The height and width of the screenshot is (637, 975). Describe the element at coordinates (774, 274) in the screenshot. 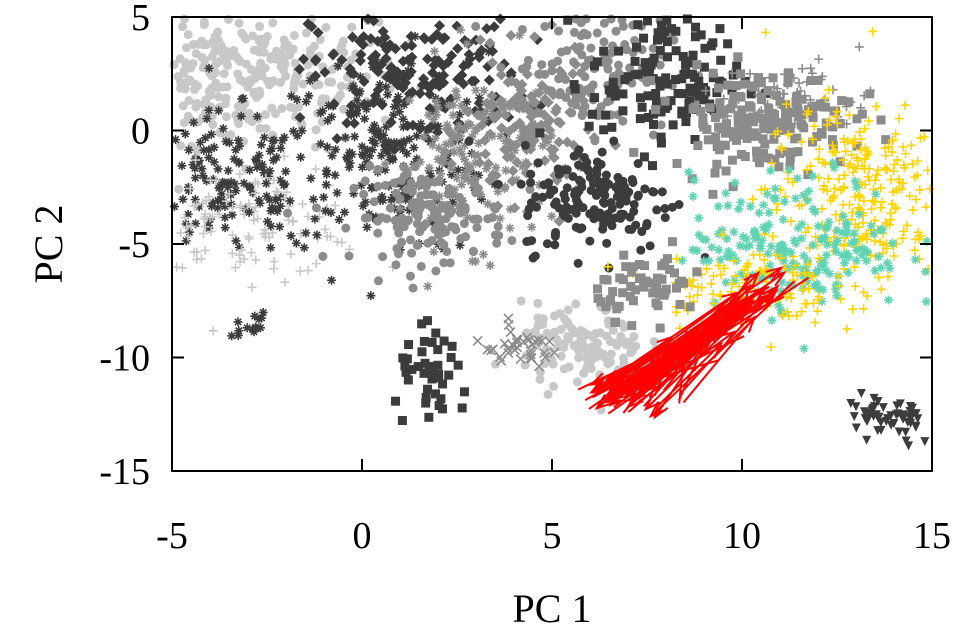

I see `arrow-head` at that location.